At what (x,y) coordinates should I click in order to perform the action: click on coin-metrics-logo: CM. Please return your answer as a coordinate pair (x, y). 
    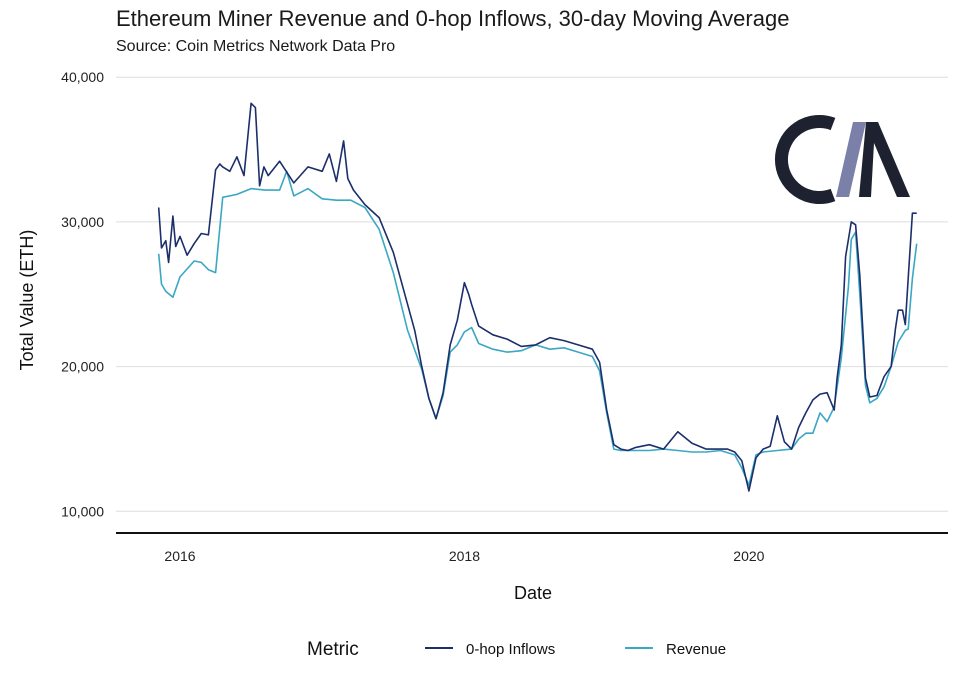
    Looking at the image, I should click on (842, 159).